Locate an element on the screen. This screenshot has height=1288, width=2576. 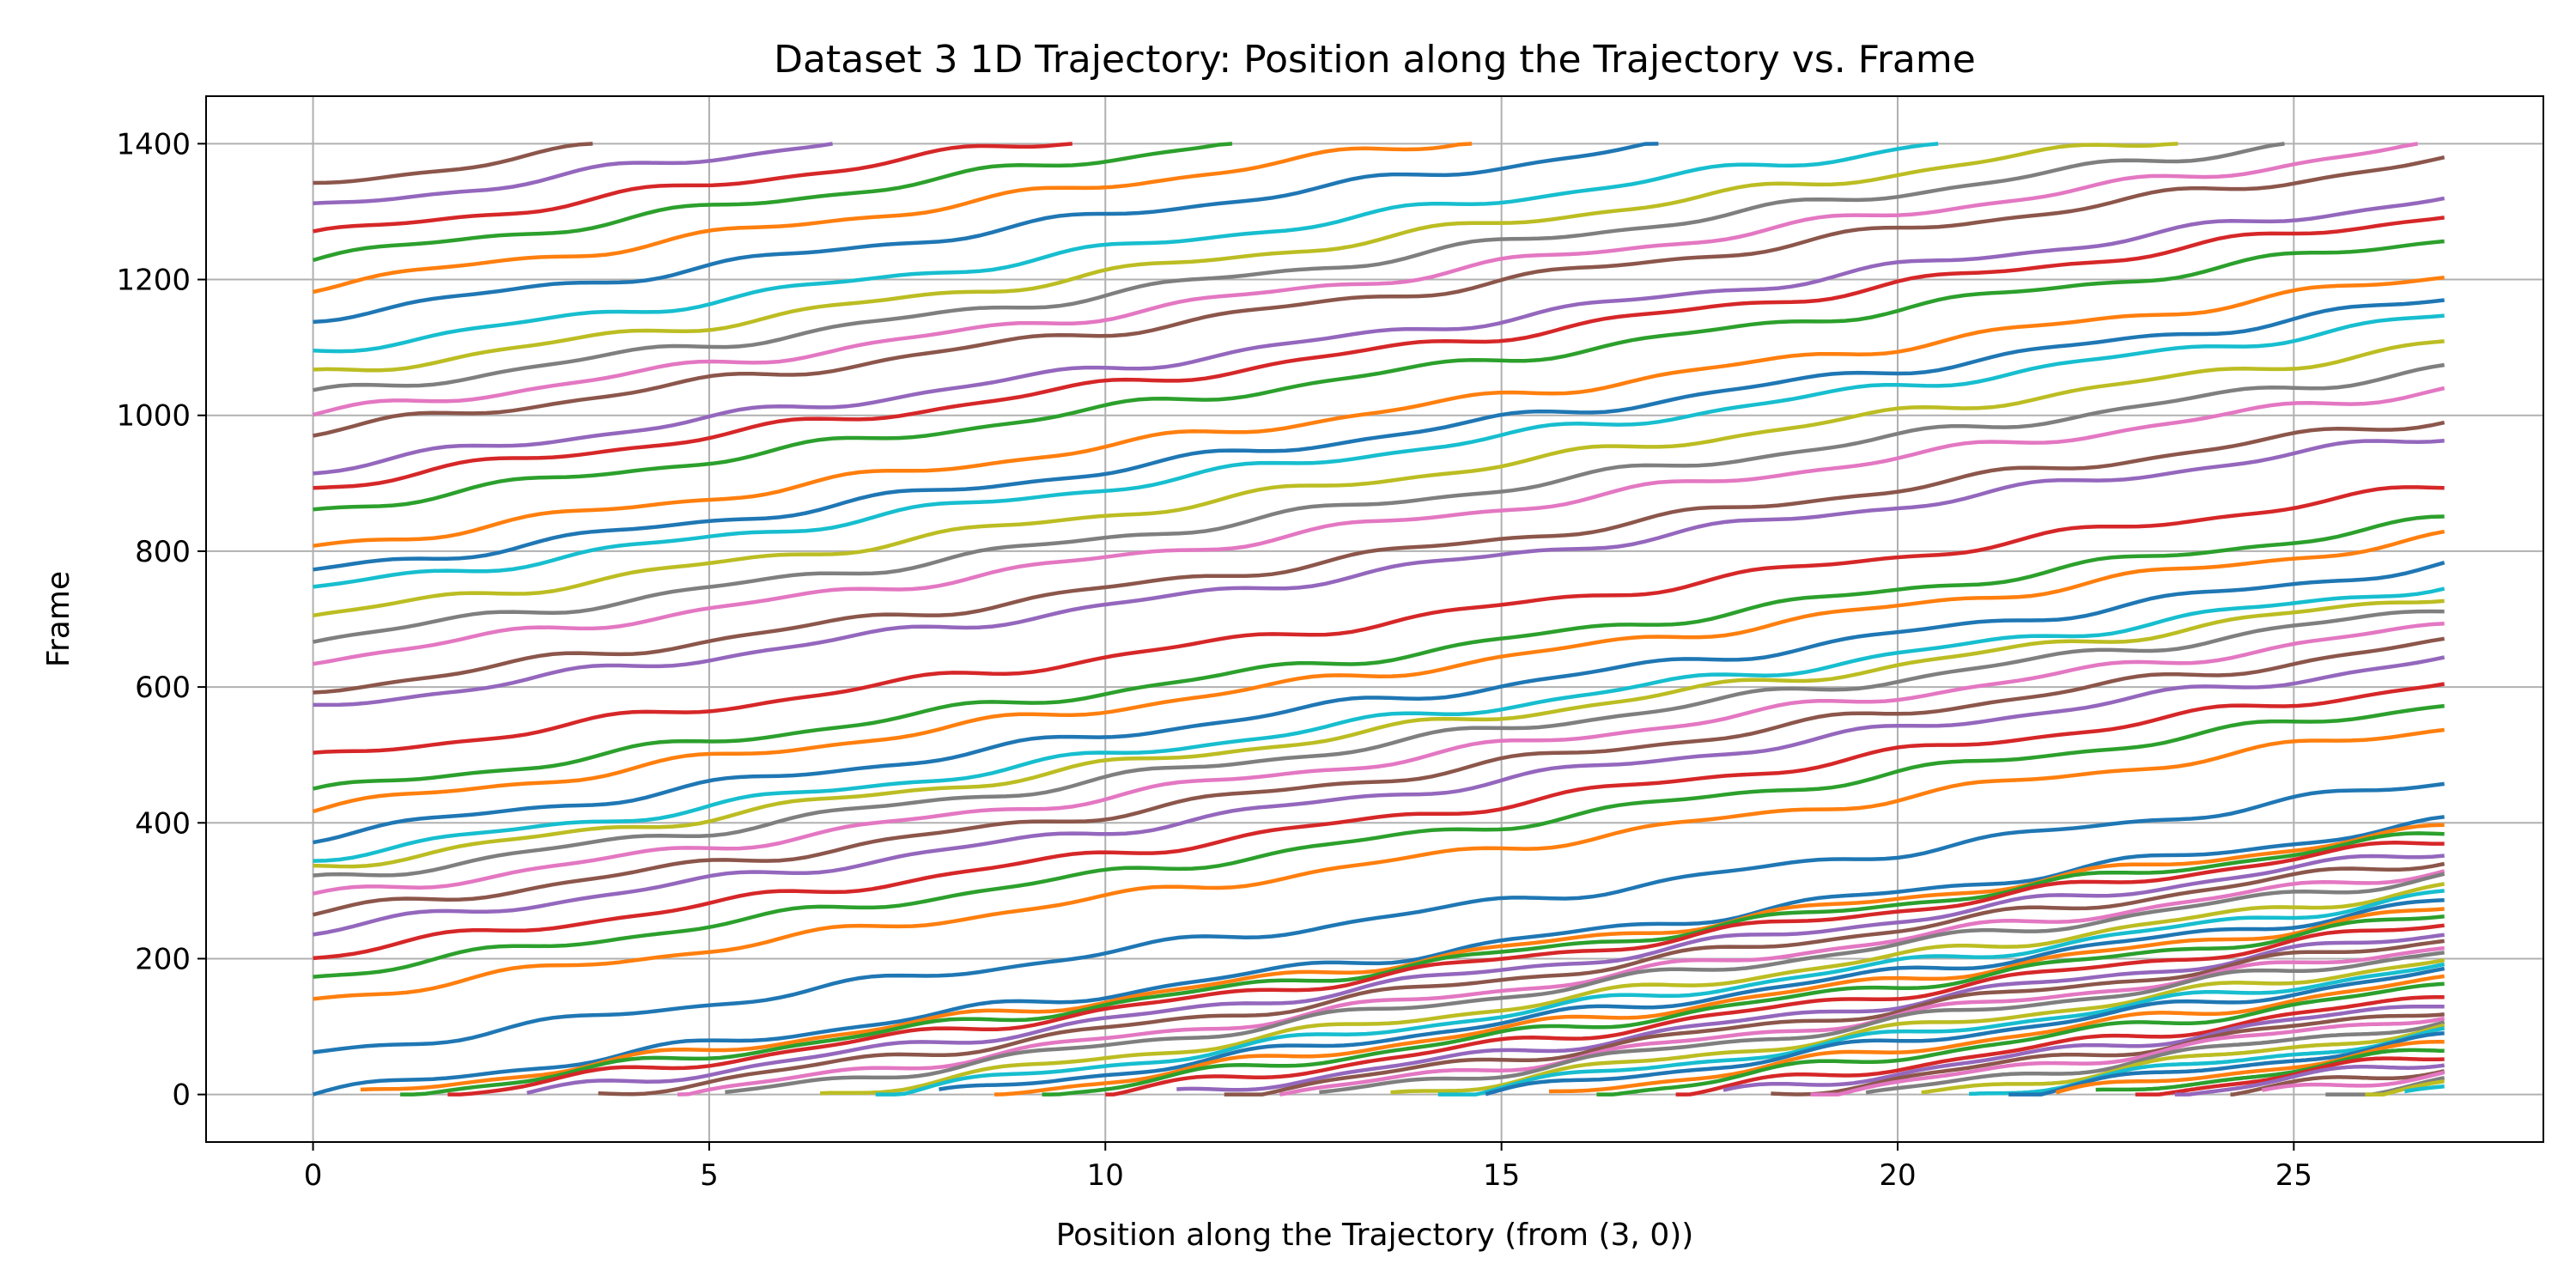
y-tick-label: 400 is located at coordinates (163, 823).